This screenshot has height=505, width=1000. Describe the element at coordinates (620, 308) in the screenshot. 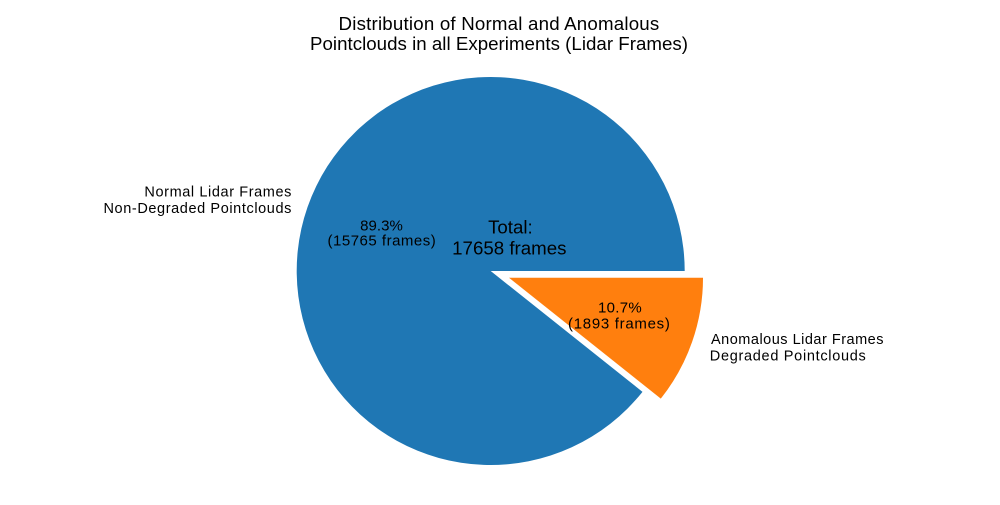

I see `svg-text: 10.7%` at that location.